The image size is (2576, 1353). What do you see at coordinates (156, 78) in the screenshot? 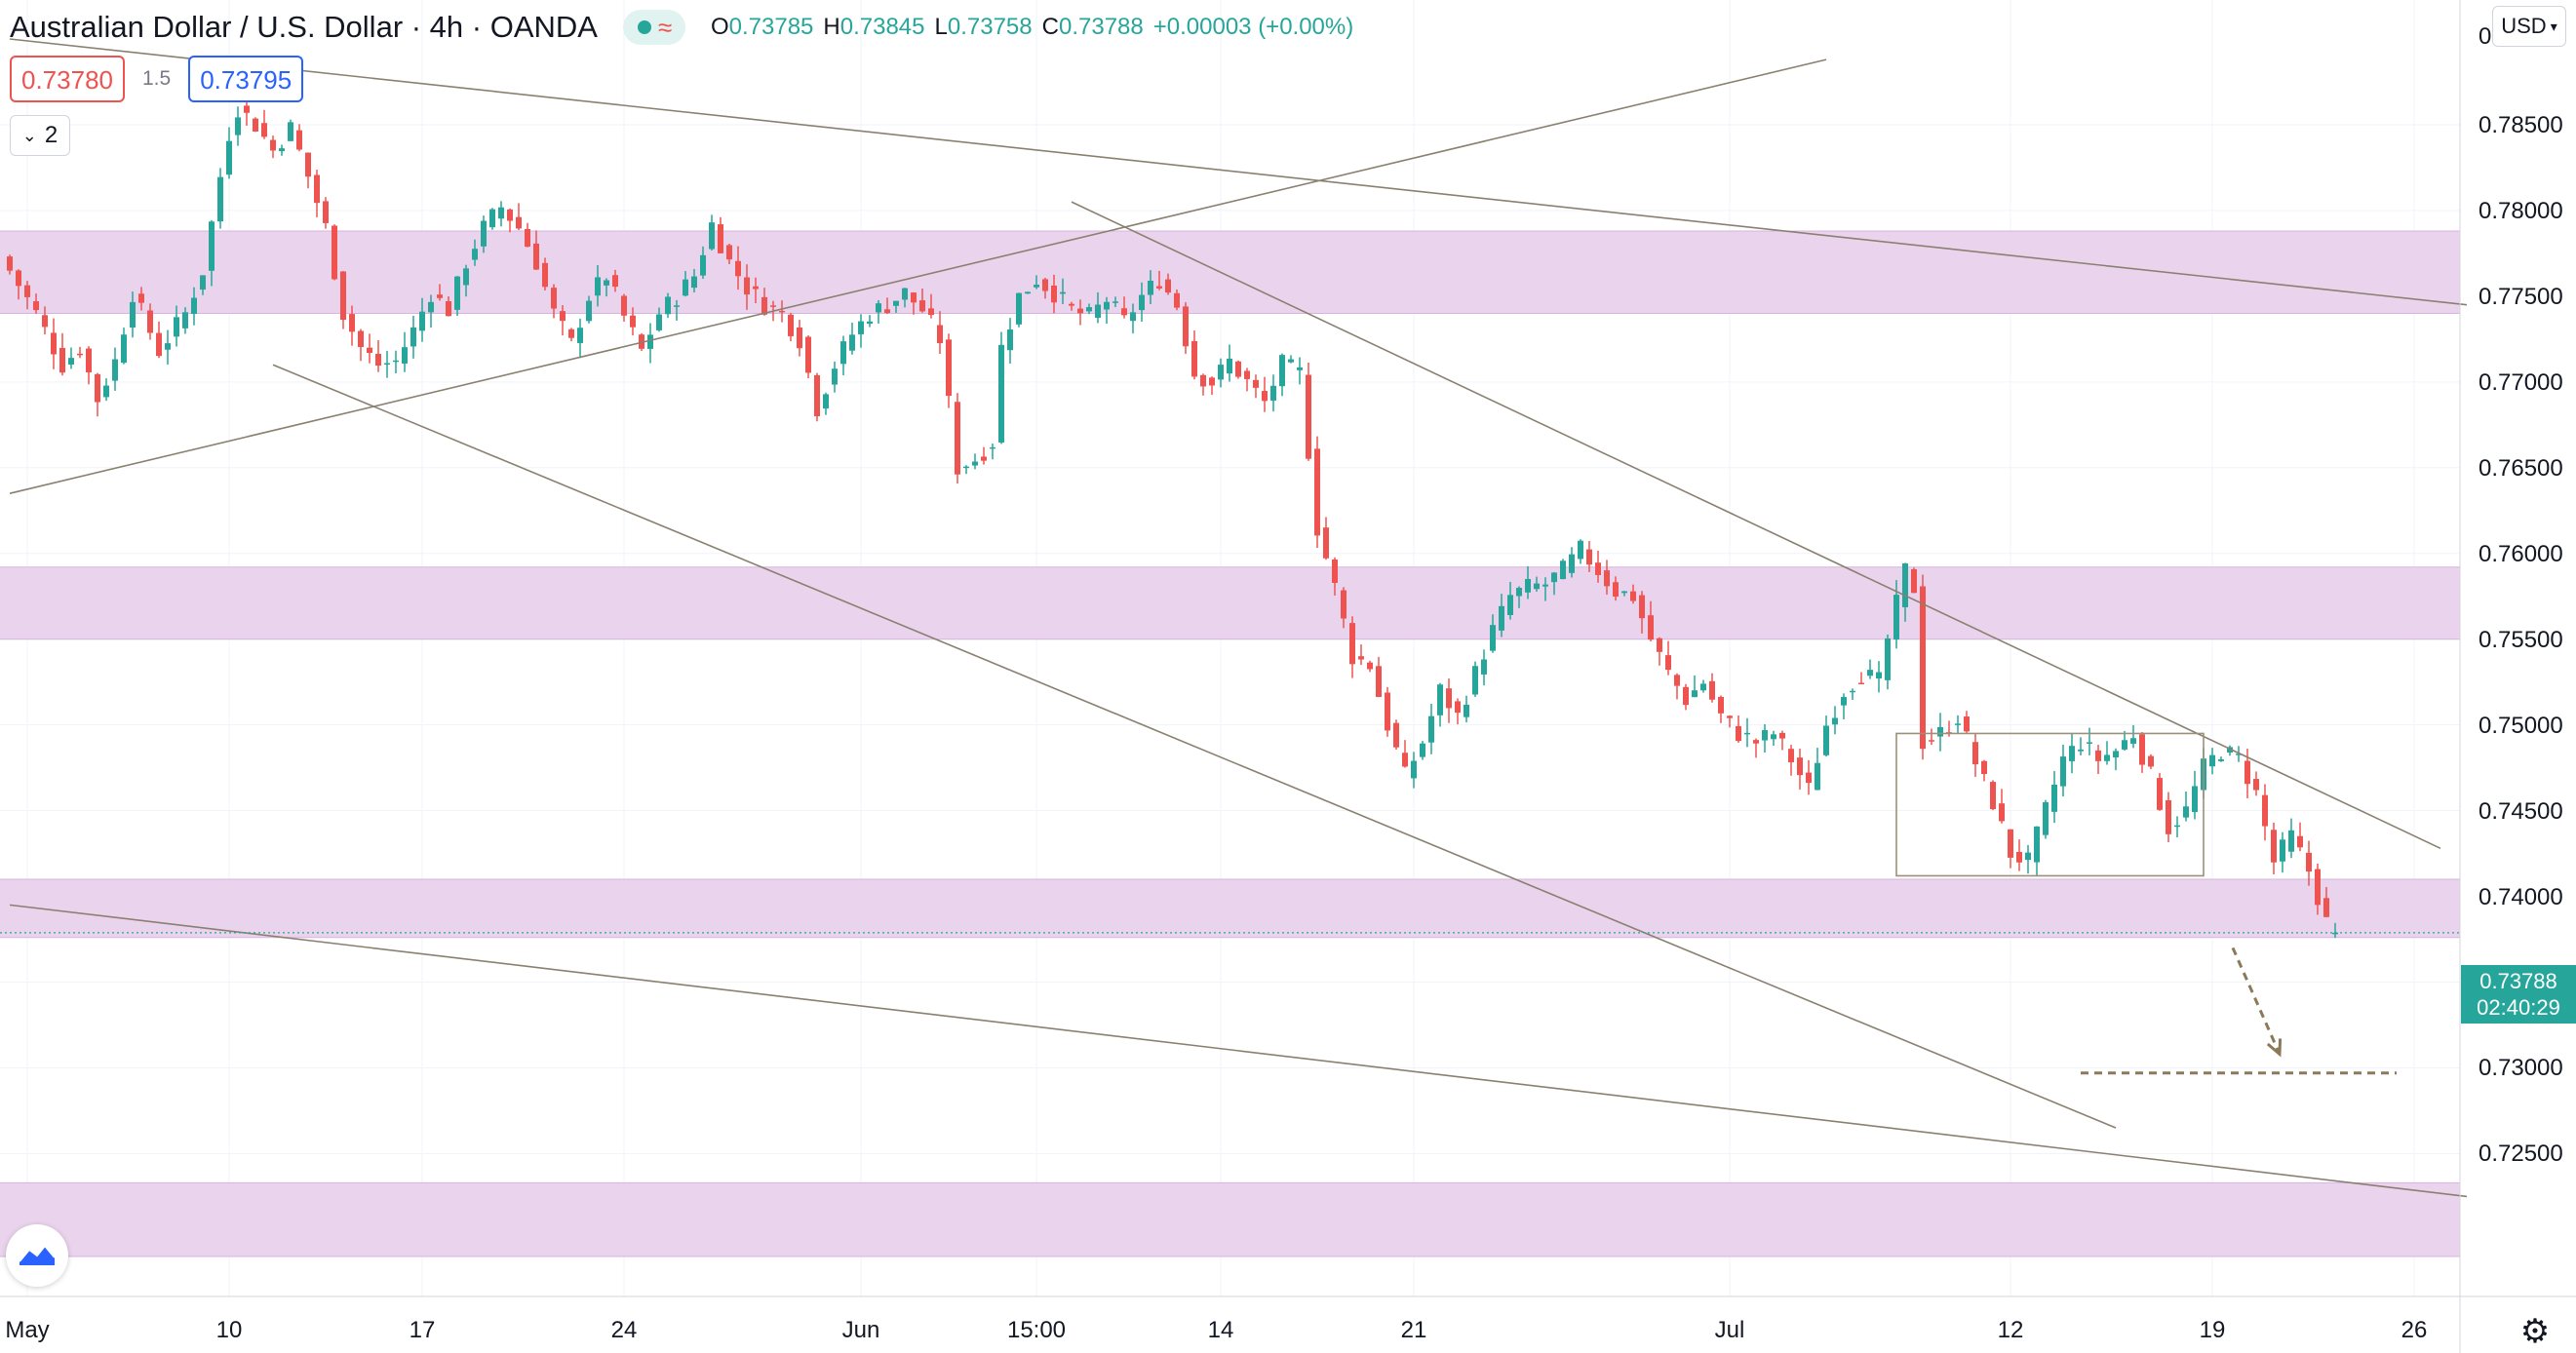
I see `spread-value: 1.5` at bounding box center [156, 78].